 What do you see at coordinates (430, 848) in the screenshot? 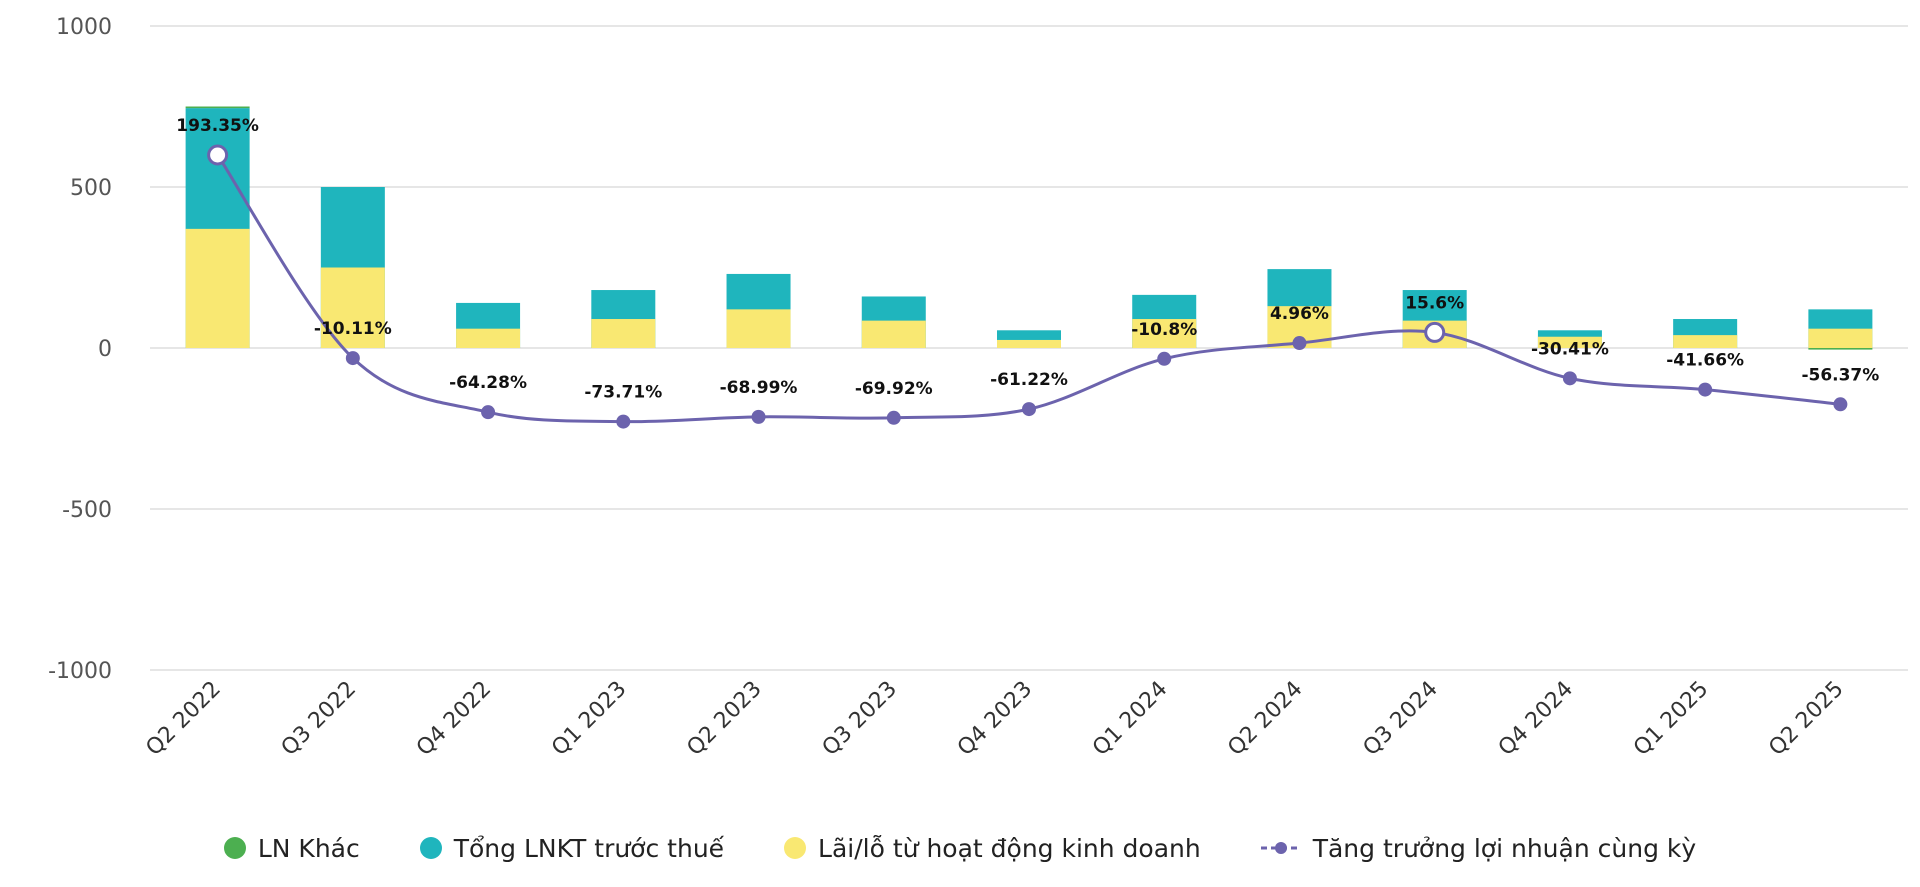
I see `legend-swatch-tong-lnkt` at bounding box center [430, 848].